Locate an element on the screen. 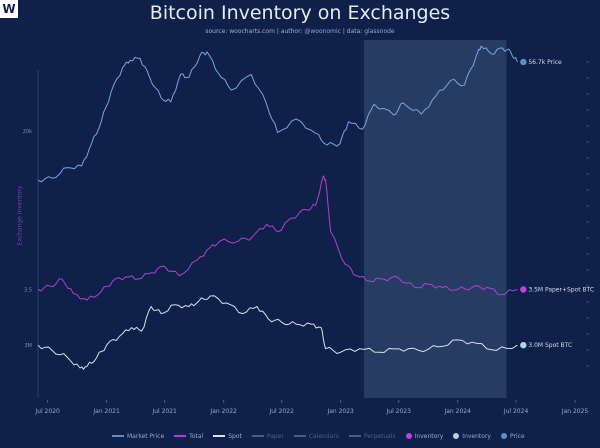  x-tick-label: Jan 2024 is located at coordinates (457, 411).